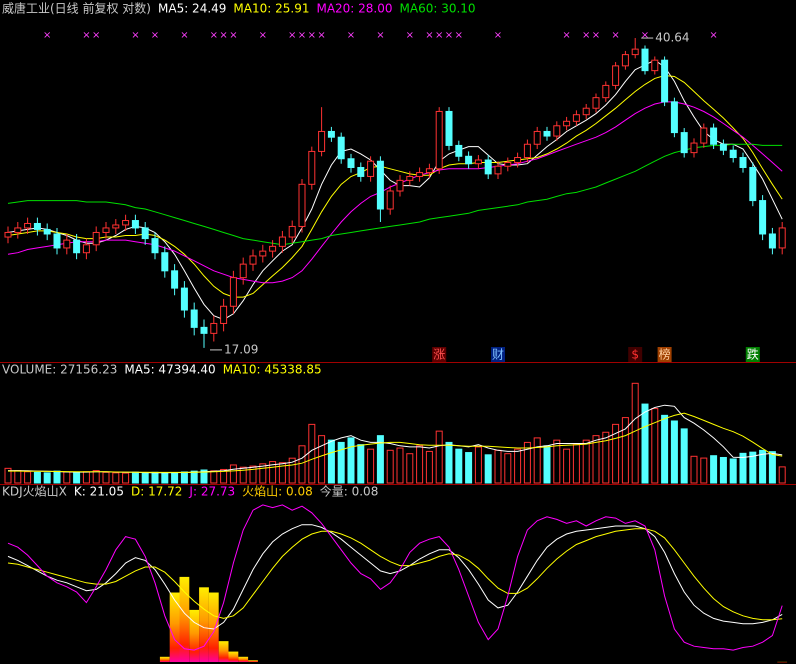  Describe the element at coordinates (76, 8) in the screenshot. I see `header-label: 威唐工业(日线 前复权 对数)` at that location.